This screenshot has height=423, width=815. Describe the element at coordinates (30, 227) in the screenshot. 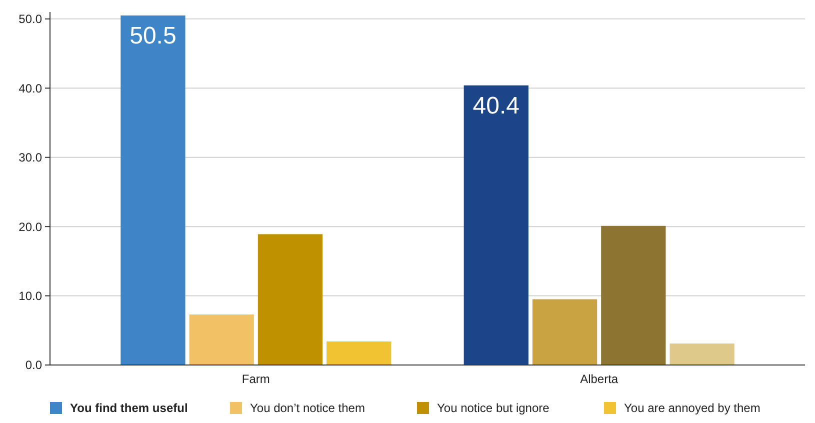

I see `y-tick-label: 20.0` at that location.